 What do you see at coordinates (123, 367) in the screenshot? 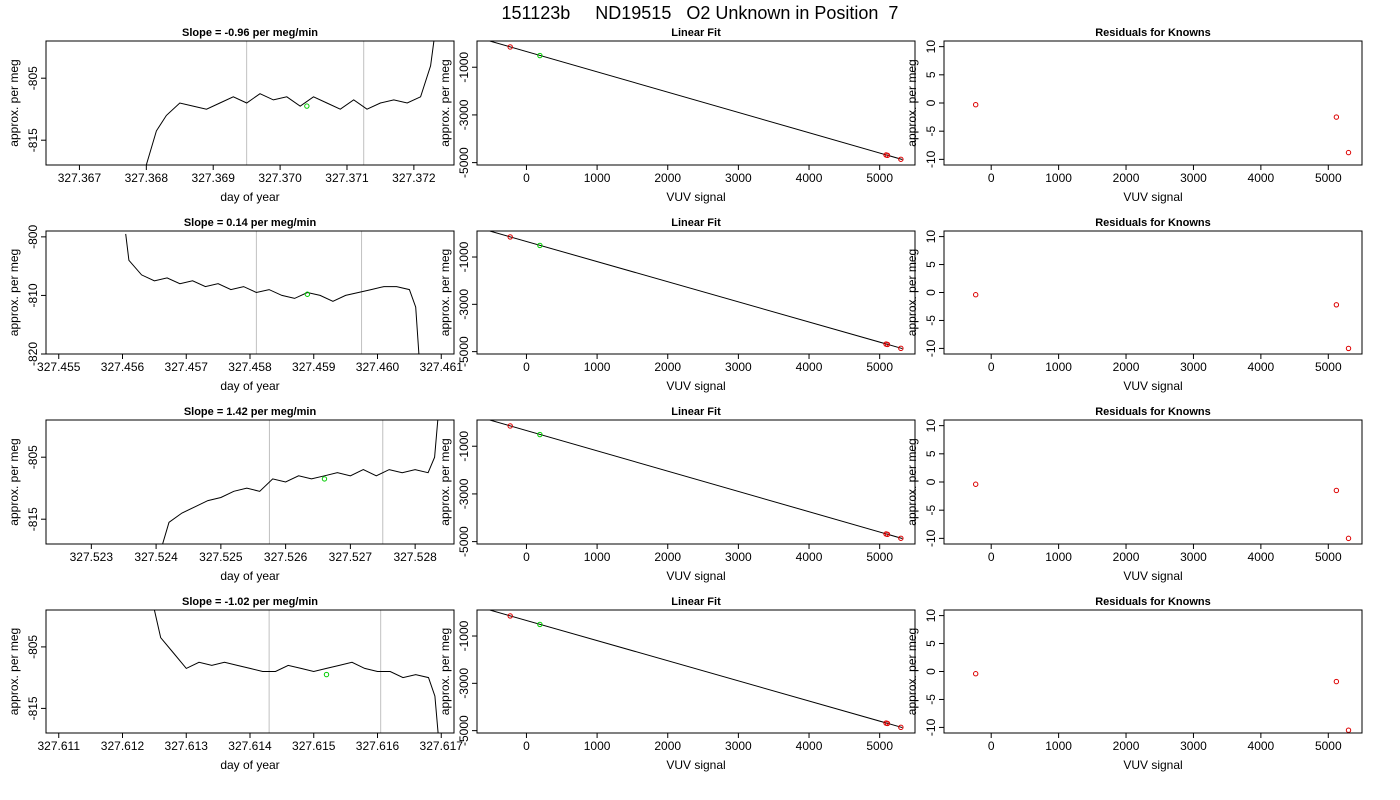
I see `panel-2-1-x-tick-label-1: 327.456` at bounding box center [123, 367].